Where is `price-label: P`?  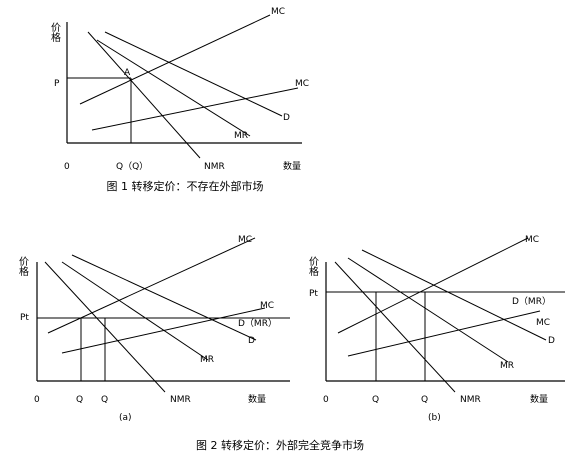
price-label: P is located at coordinates (57, 84).